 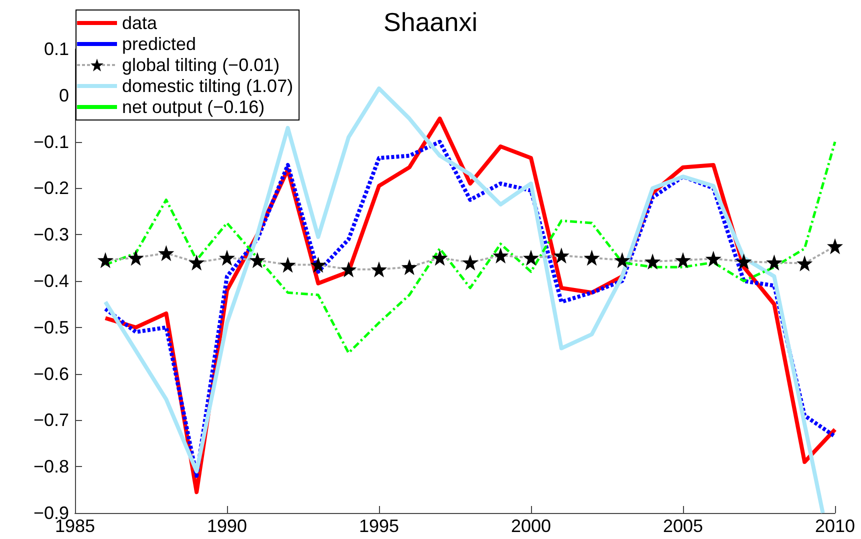 I want to click on y-tick-label: −0.6, so click(x=51, y=374).